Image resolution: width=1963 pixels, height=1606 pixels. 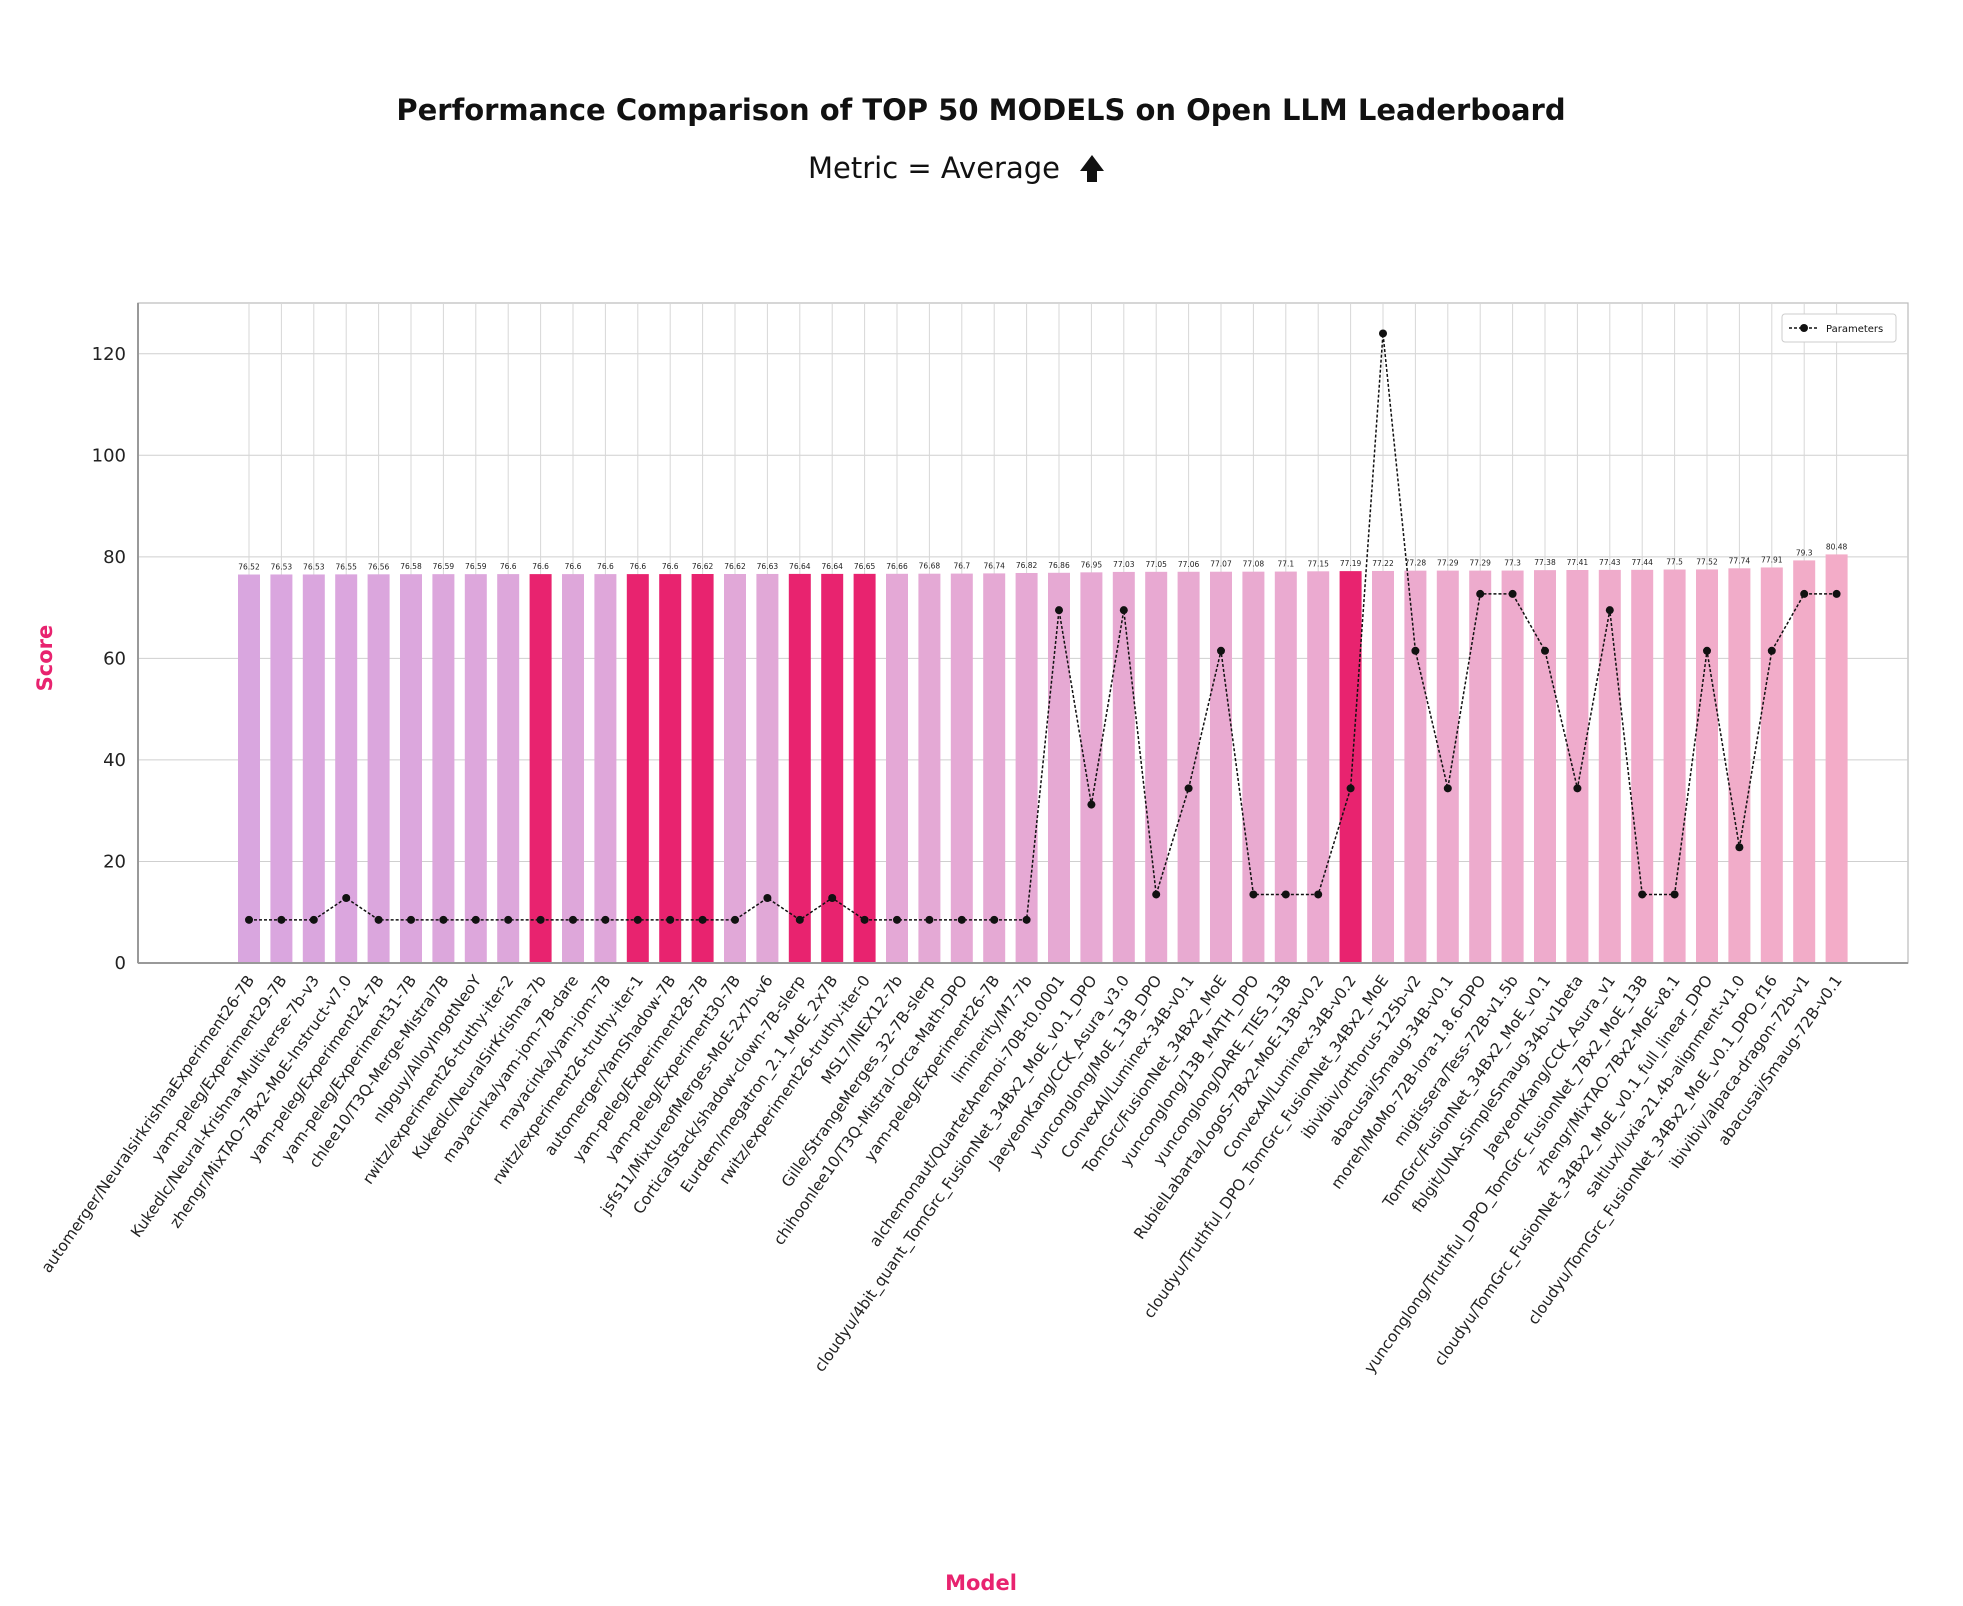 What do you see at coordinates (1545, 562) in the screenshot?
I see `bar-value-label: 77.38` at bounding box center [1545, 562].